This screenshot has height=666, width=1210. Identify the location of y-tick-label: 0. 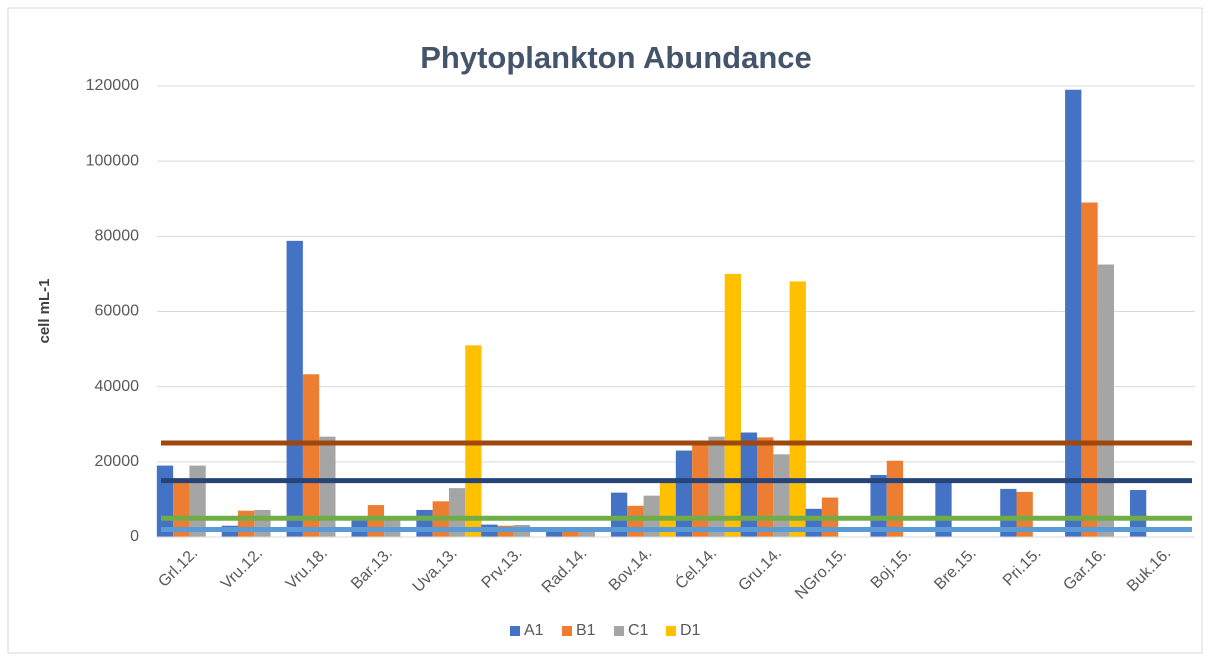
(134, 536).